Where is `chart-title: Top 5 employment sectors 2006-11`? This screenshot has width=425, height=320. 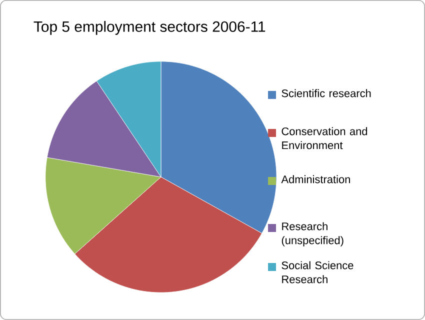 chart-title: Top 5 employment sectors 2006-11 is located at coordinates (150, 27).